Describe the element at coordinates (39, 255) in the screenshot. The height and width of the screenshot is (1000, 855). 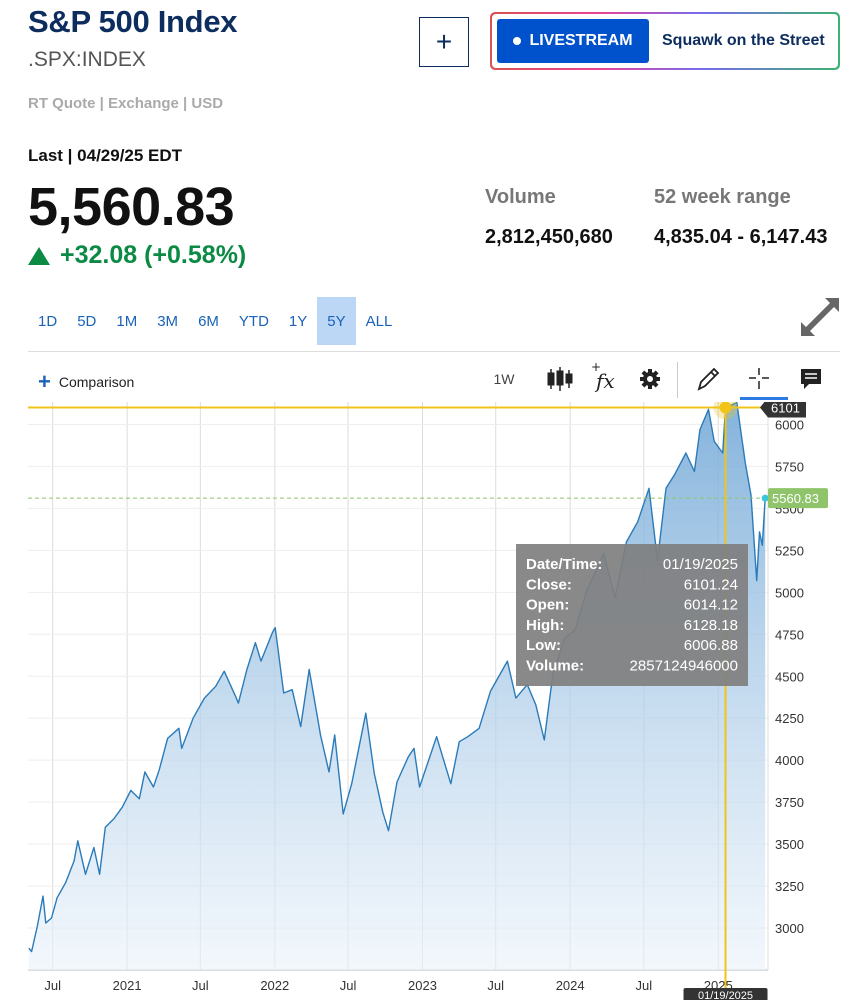
I see `up-arrow-icon` at that location.